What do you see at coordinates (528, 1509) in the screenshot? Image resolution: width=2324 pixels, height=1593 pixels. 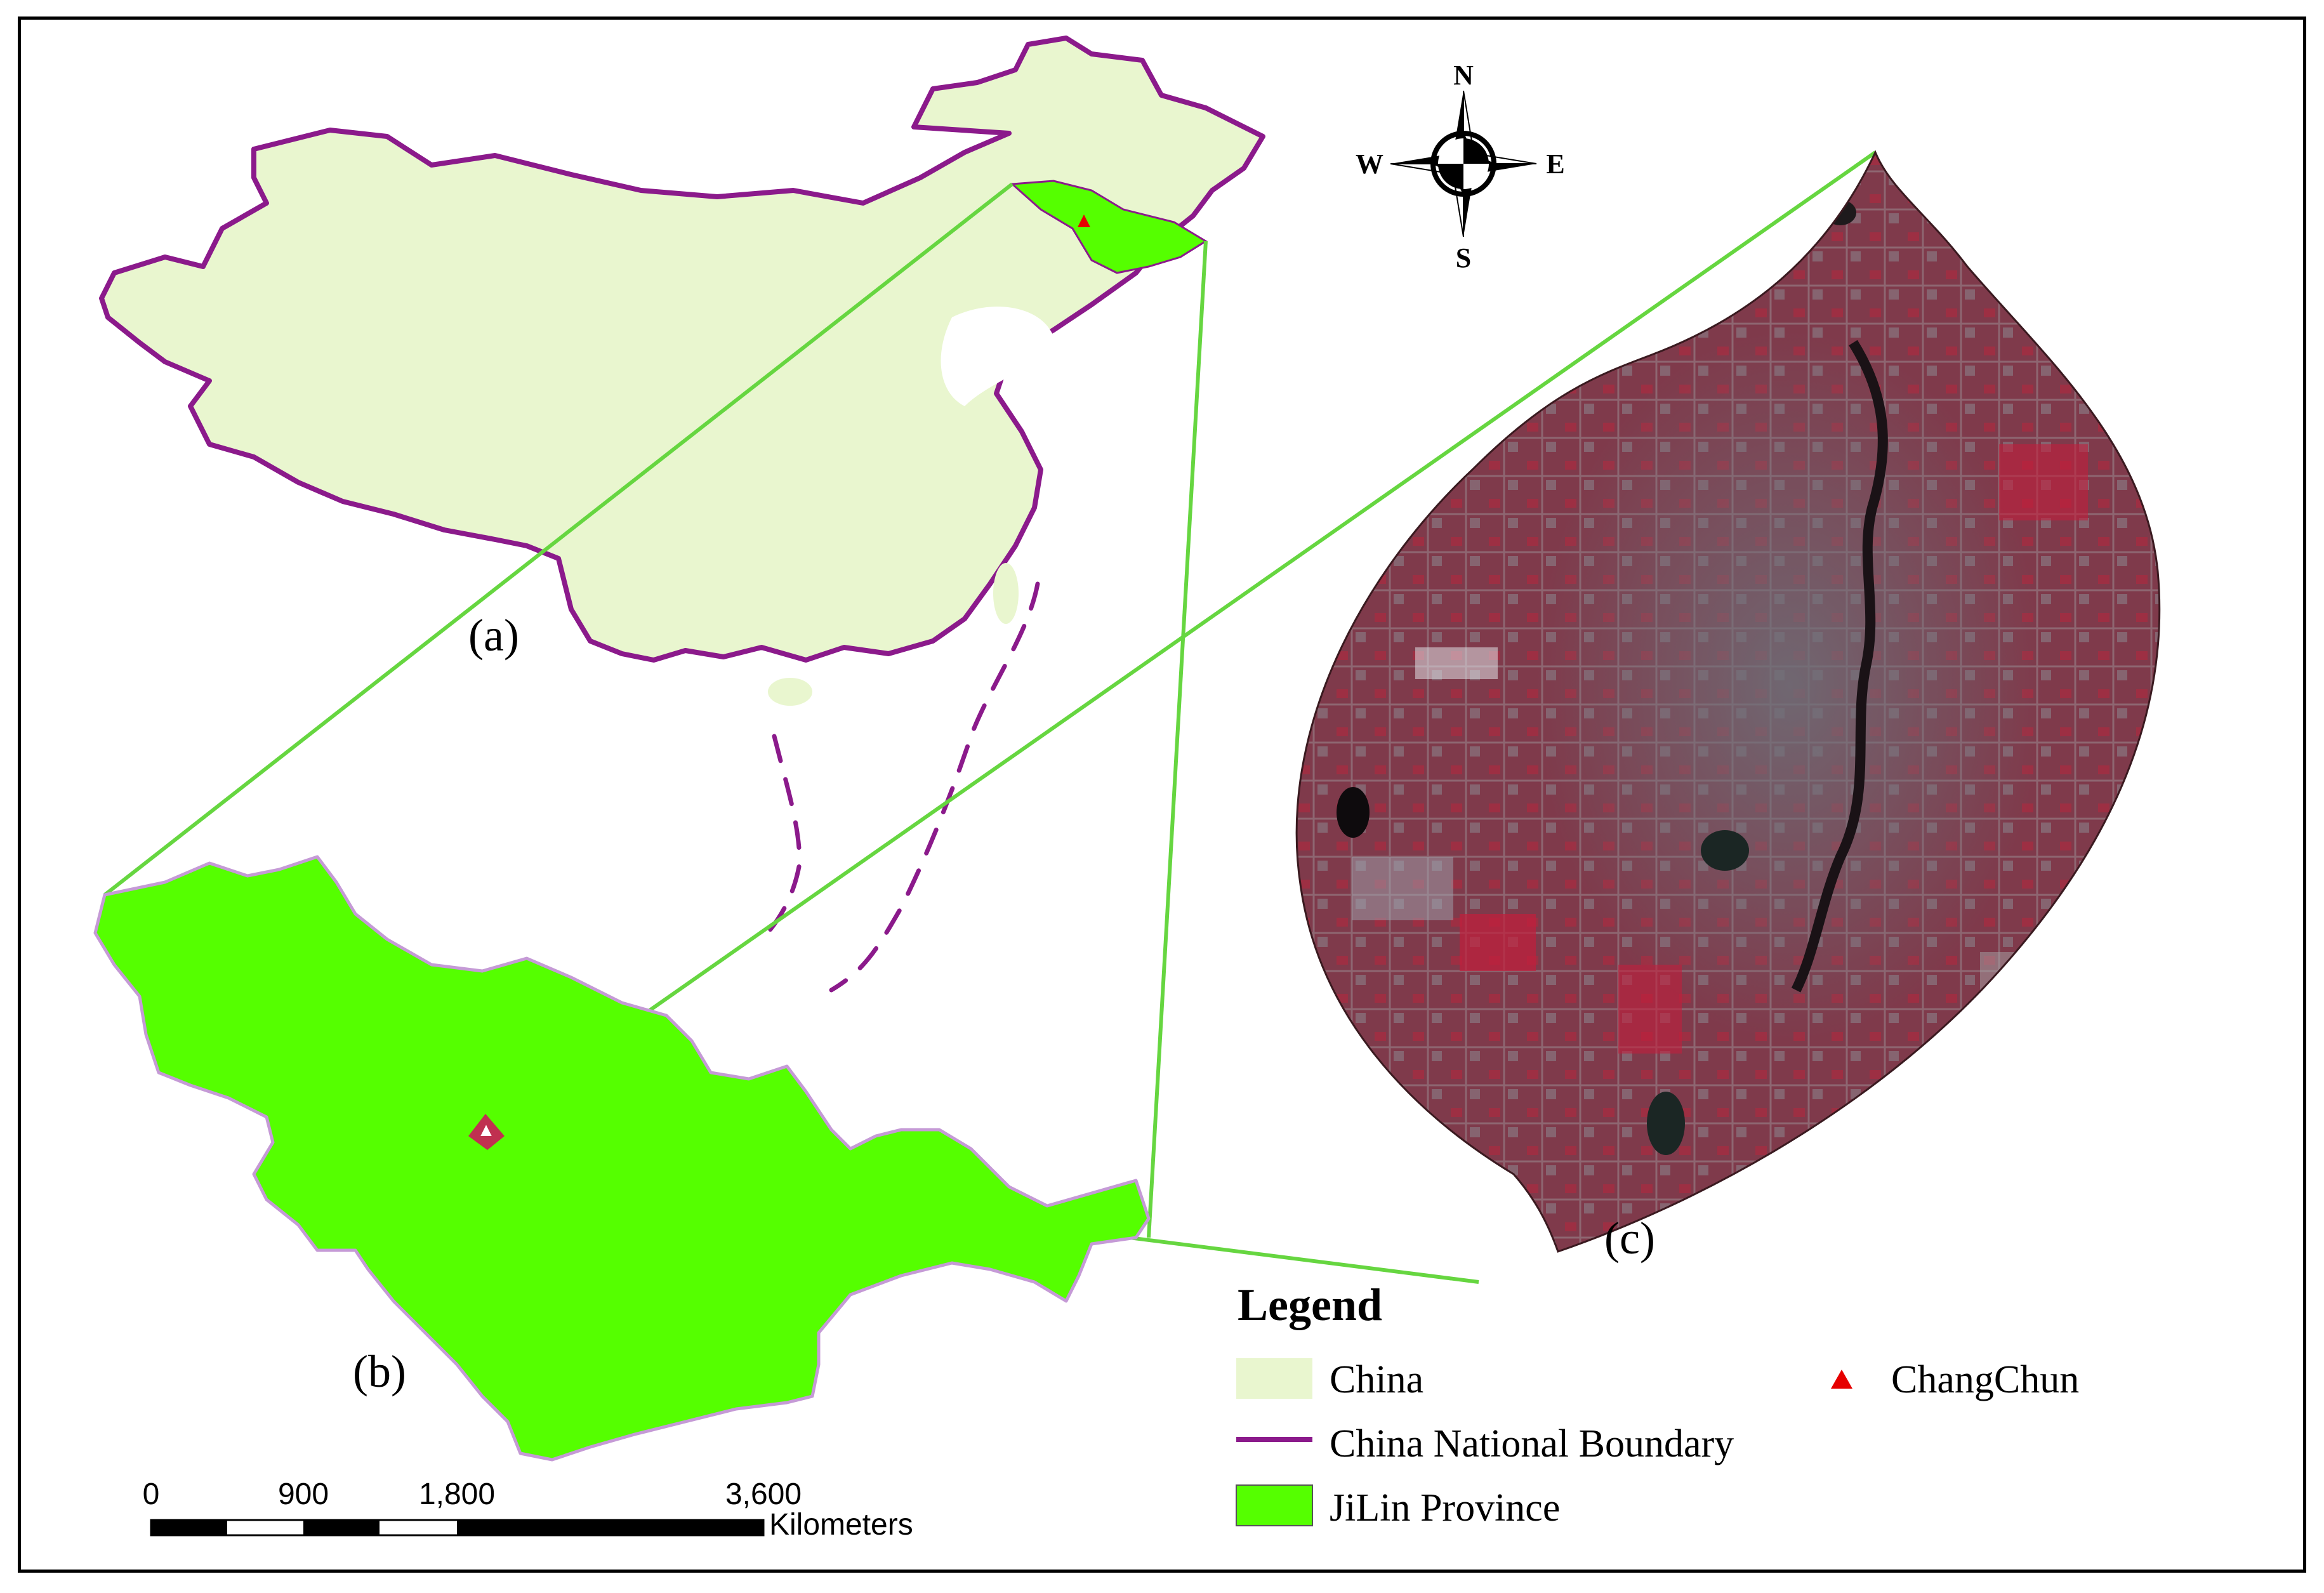 I see `scale-bar: 0 900 1,800 3,600 Kilometers` at bounding box center [528, 1509].